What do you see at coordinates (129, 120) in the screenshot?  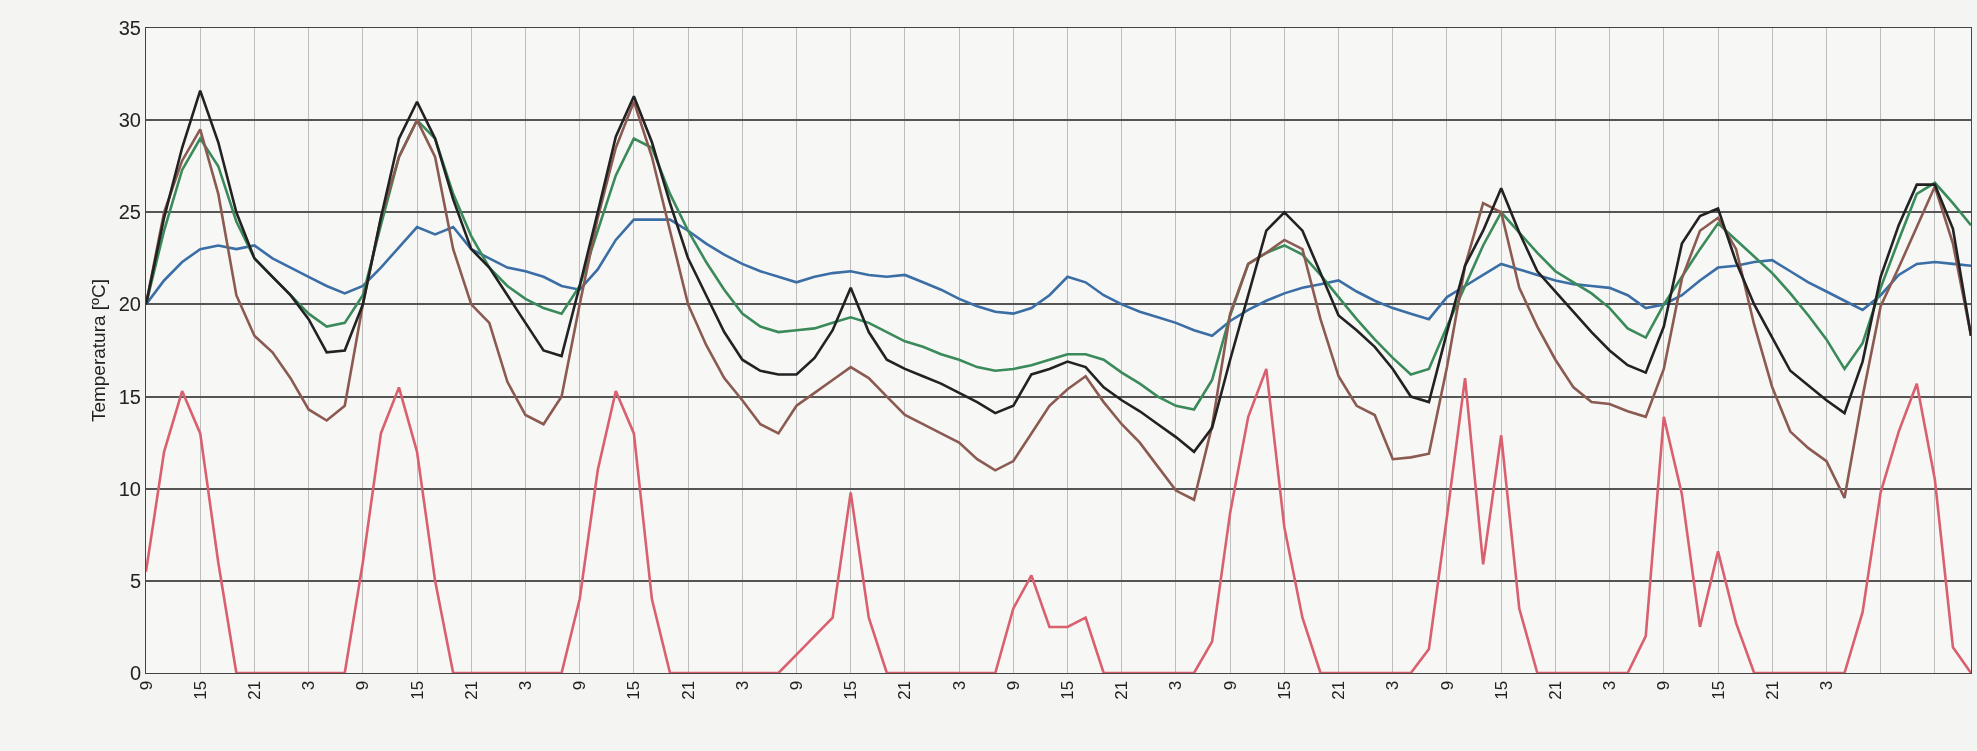 I see `y-tick-label: 30` at bounding box center [129, 120].